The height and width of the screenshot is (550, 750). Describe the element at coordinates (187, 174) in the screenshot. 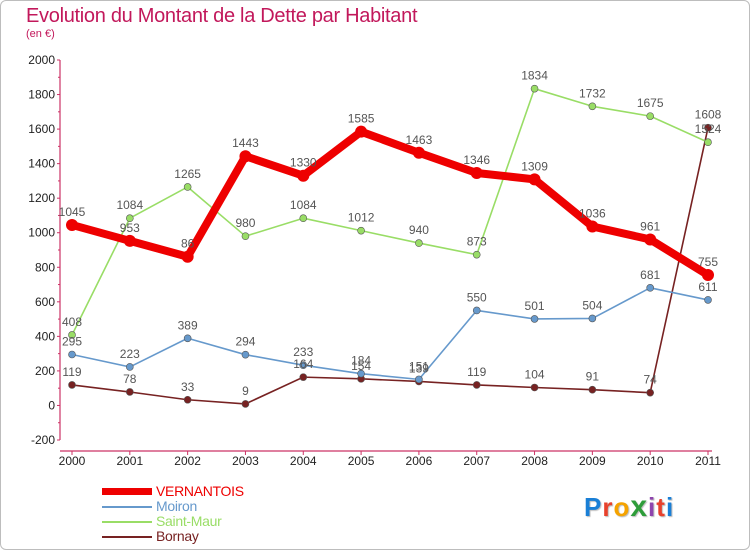

I see `data-label: 1265` at that location.